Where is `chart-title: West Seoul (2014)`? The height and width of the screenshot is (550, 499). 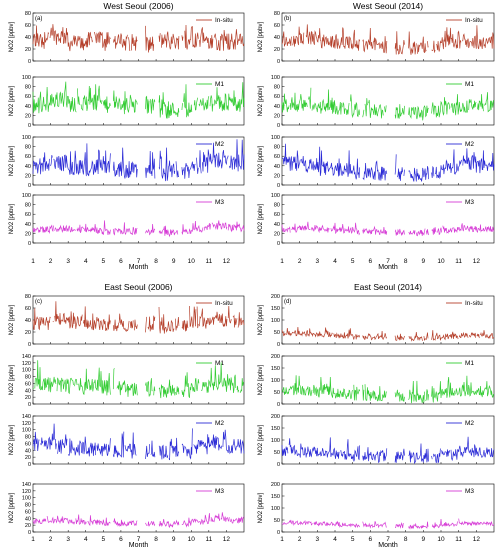 chart-title: West Seoul (2014) is located at coordinates (388, 6).